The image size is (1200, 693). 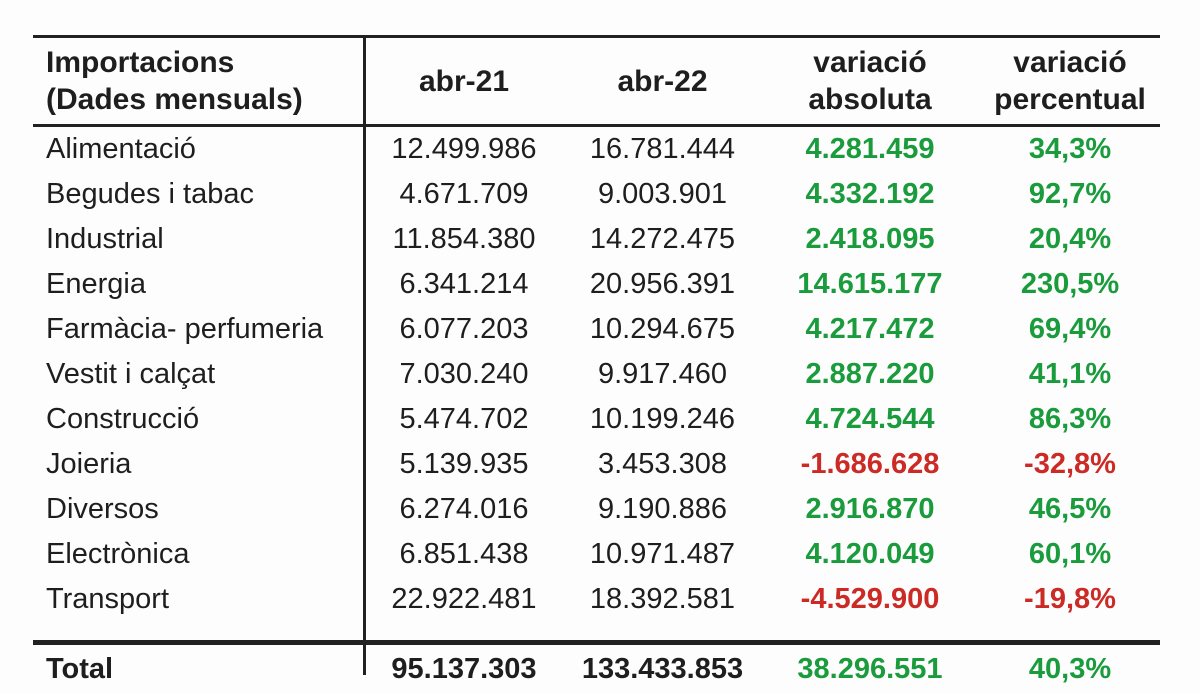 I want to click on variacio-absoluta-value: 4.120.049, so click(x=870, y=554).